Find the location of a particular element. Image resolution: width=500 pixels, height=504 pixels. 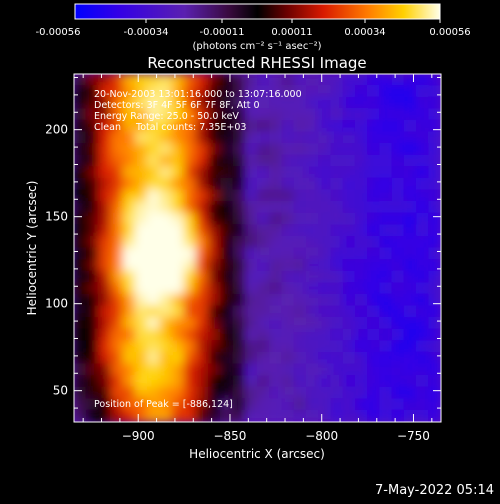

colorbar-tick-label: 0.00034 is located at coordinates (364, 32).